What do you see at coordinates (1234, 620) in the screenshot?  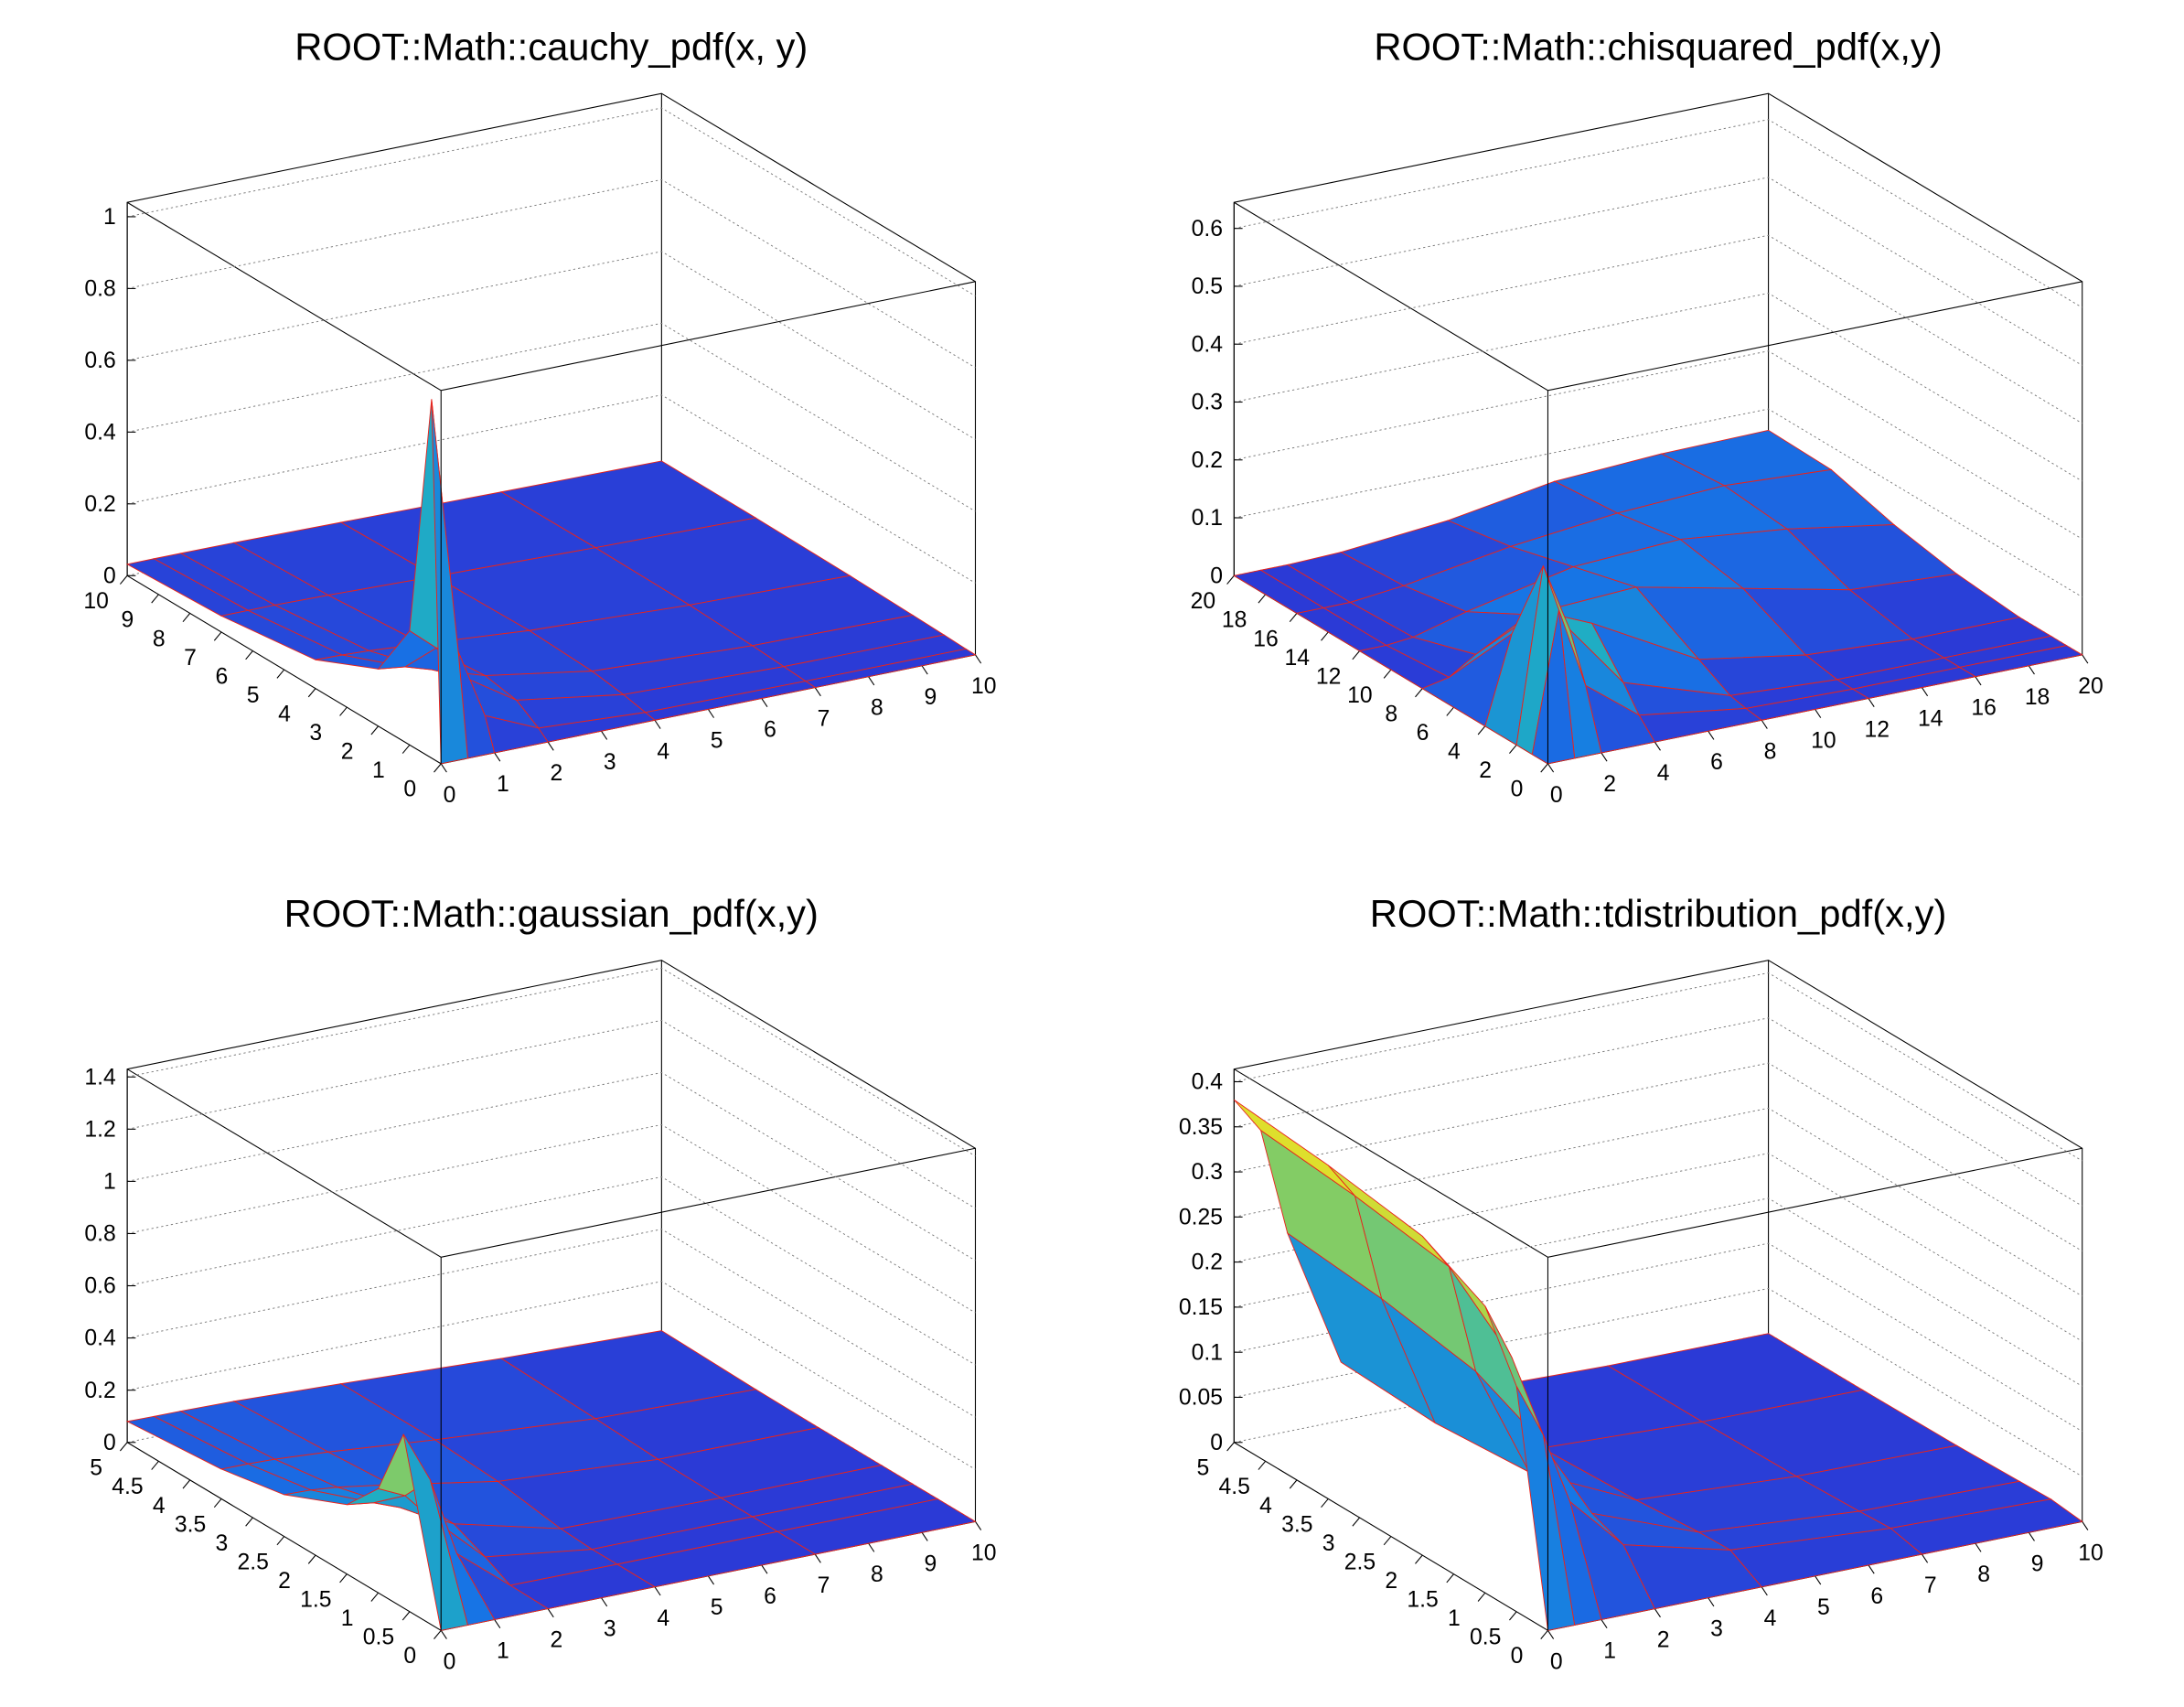 I see `y-tick-label: 18` at bounding box center [1234, 620].